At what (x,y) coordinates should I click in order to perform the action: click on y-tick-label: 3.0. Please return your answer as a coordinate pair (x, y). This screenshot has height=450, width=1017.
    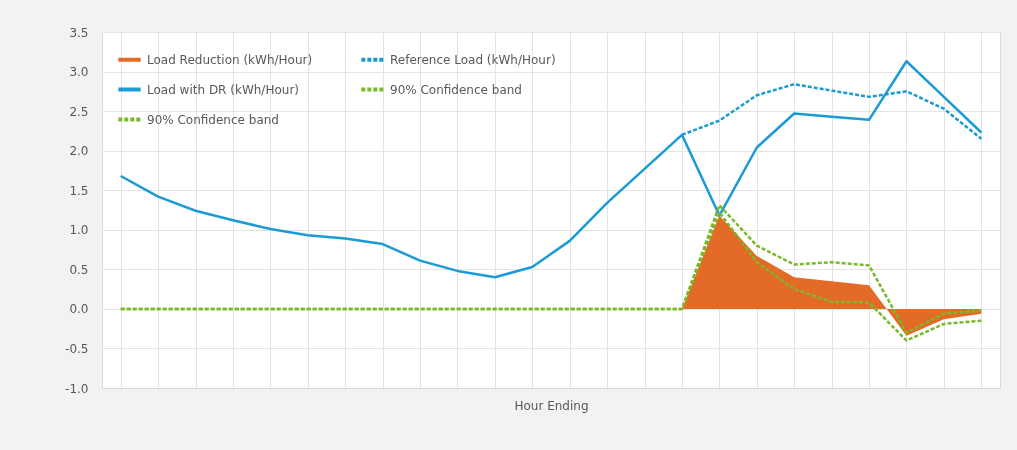
    Looking at the image, I should click on (79, 72).